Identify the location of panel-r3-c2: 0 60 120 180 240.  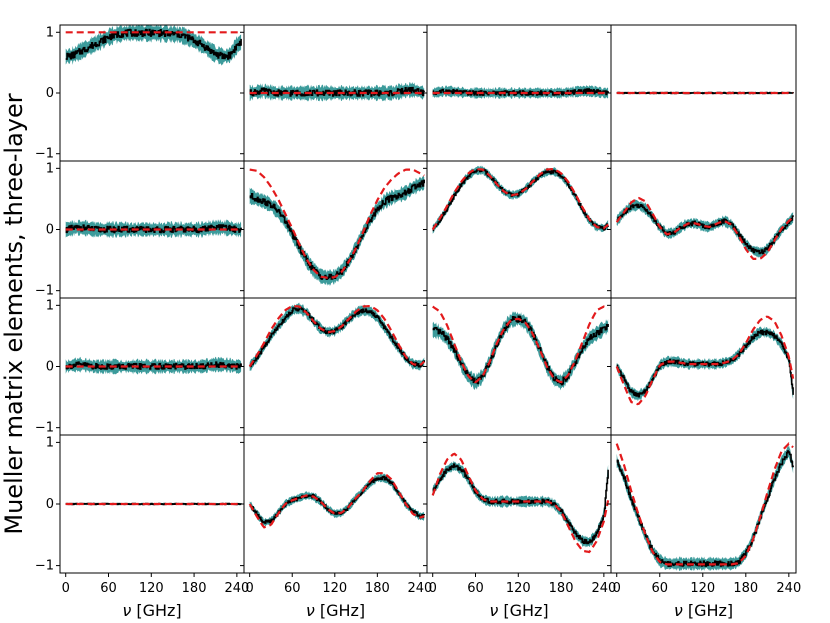
(519, 515).